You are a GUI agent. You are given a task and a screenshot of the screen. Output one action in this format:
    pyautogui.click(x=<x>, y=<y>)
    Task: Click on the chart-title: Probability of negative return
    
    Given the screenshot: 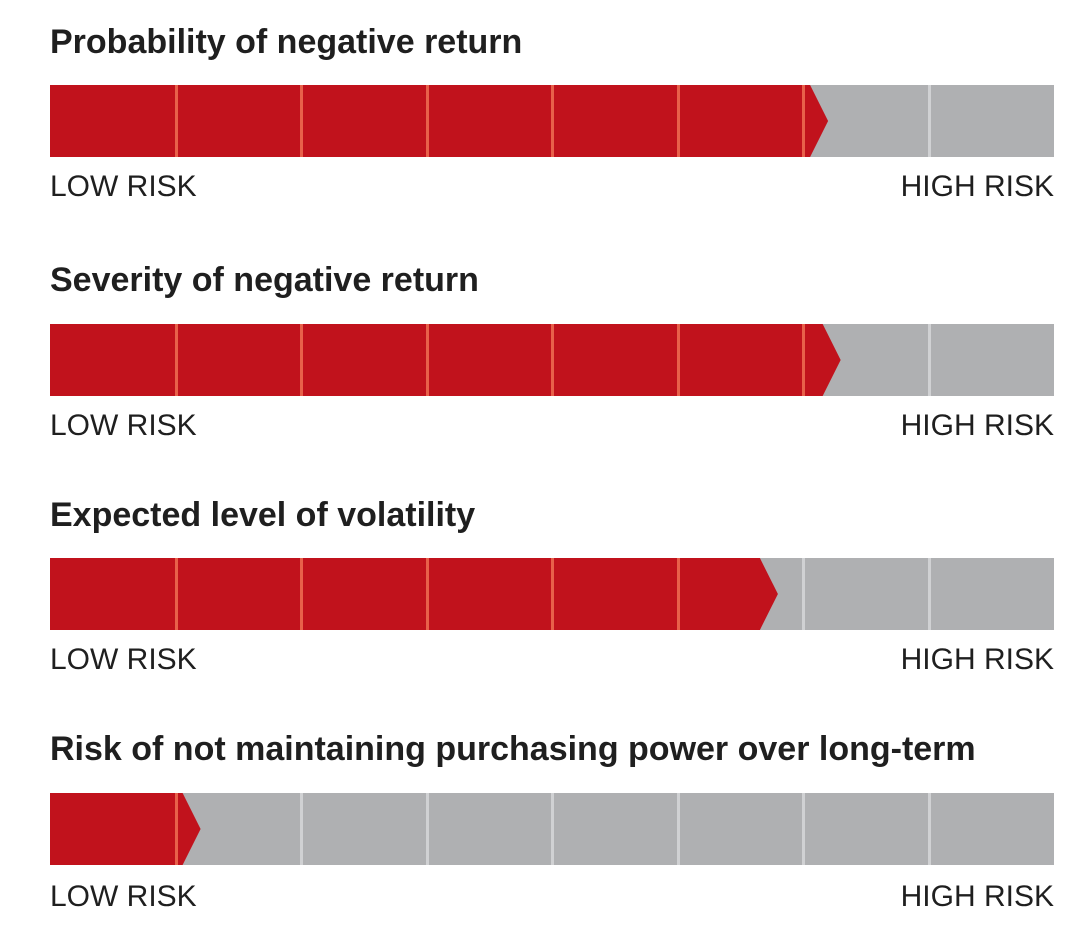 What is the action you would take?
    pyautogui.click(x=286, y=42)
    